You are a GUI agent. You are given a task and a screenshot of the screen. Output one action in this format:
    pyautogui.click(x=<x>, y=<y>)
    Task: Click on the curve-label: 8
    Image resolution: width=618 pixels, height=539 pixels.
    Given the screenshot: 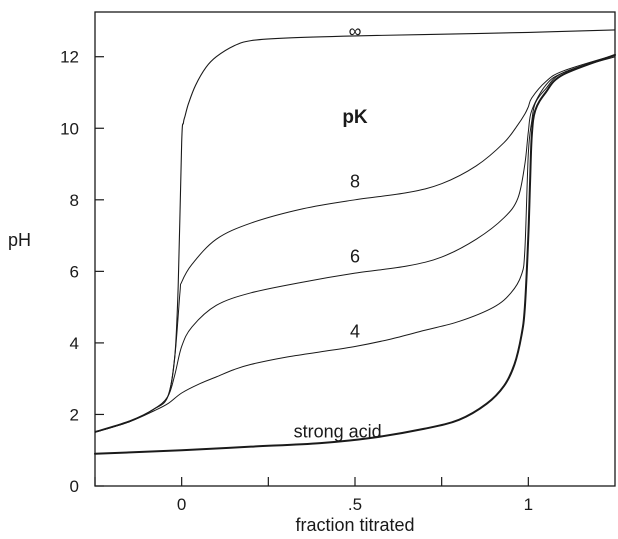 What is the action you would take?
    pyautogui.click(x=355, y=181)
    